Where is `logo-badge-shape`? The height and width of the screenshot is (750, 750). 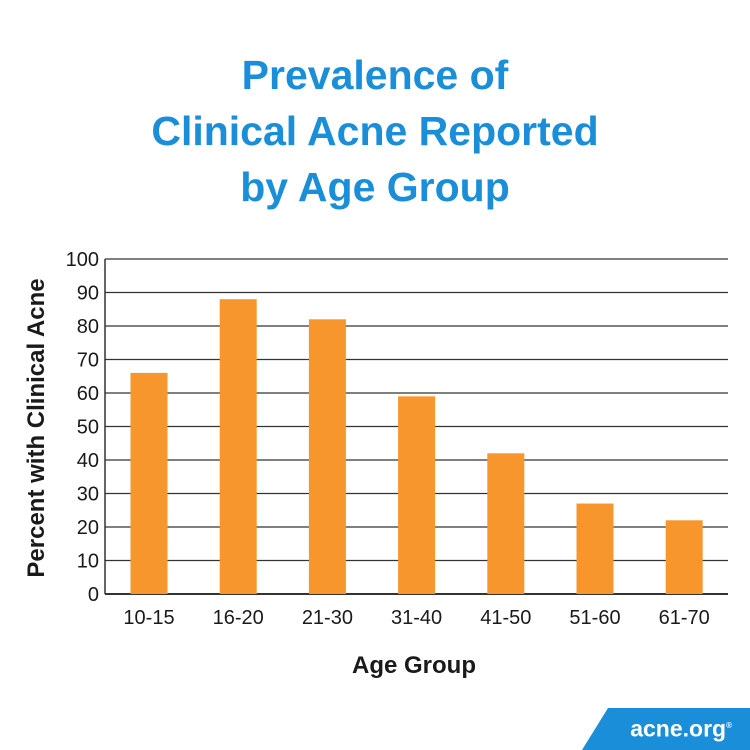
logo-badge-shape is located at coordinates (666, 729).